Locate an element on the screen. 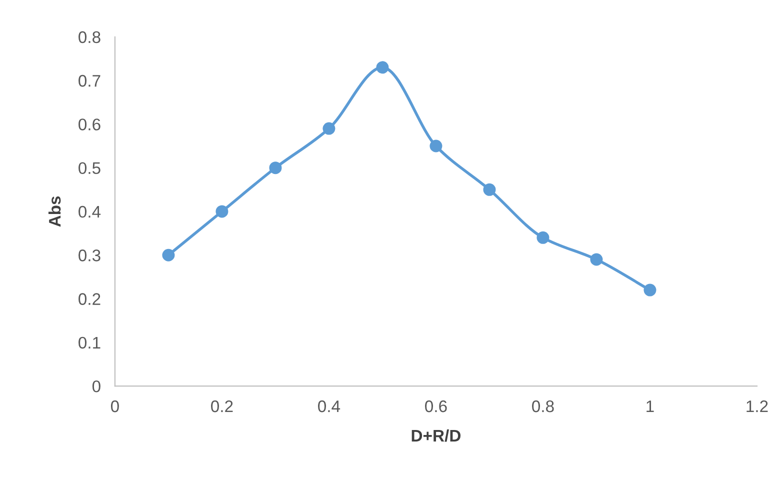 The height and width of the screenshot is (479, 782). y-tick-label: 0.7 is located at coordinates (89, 80).